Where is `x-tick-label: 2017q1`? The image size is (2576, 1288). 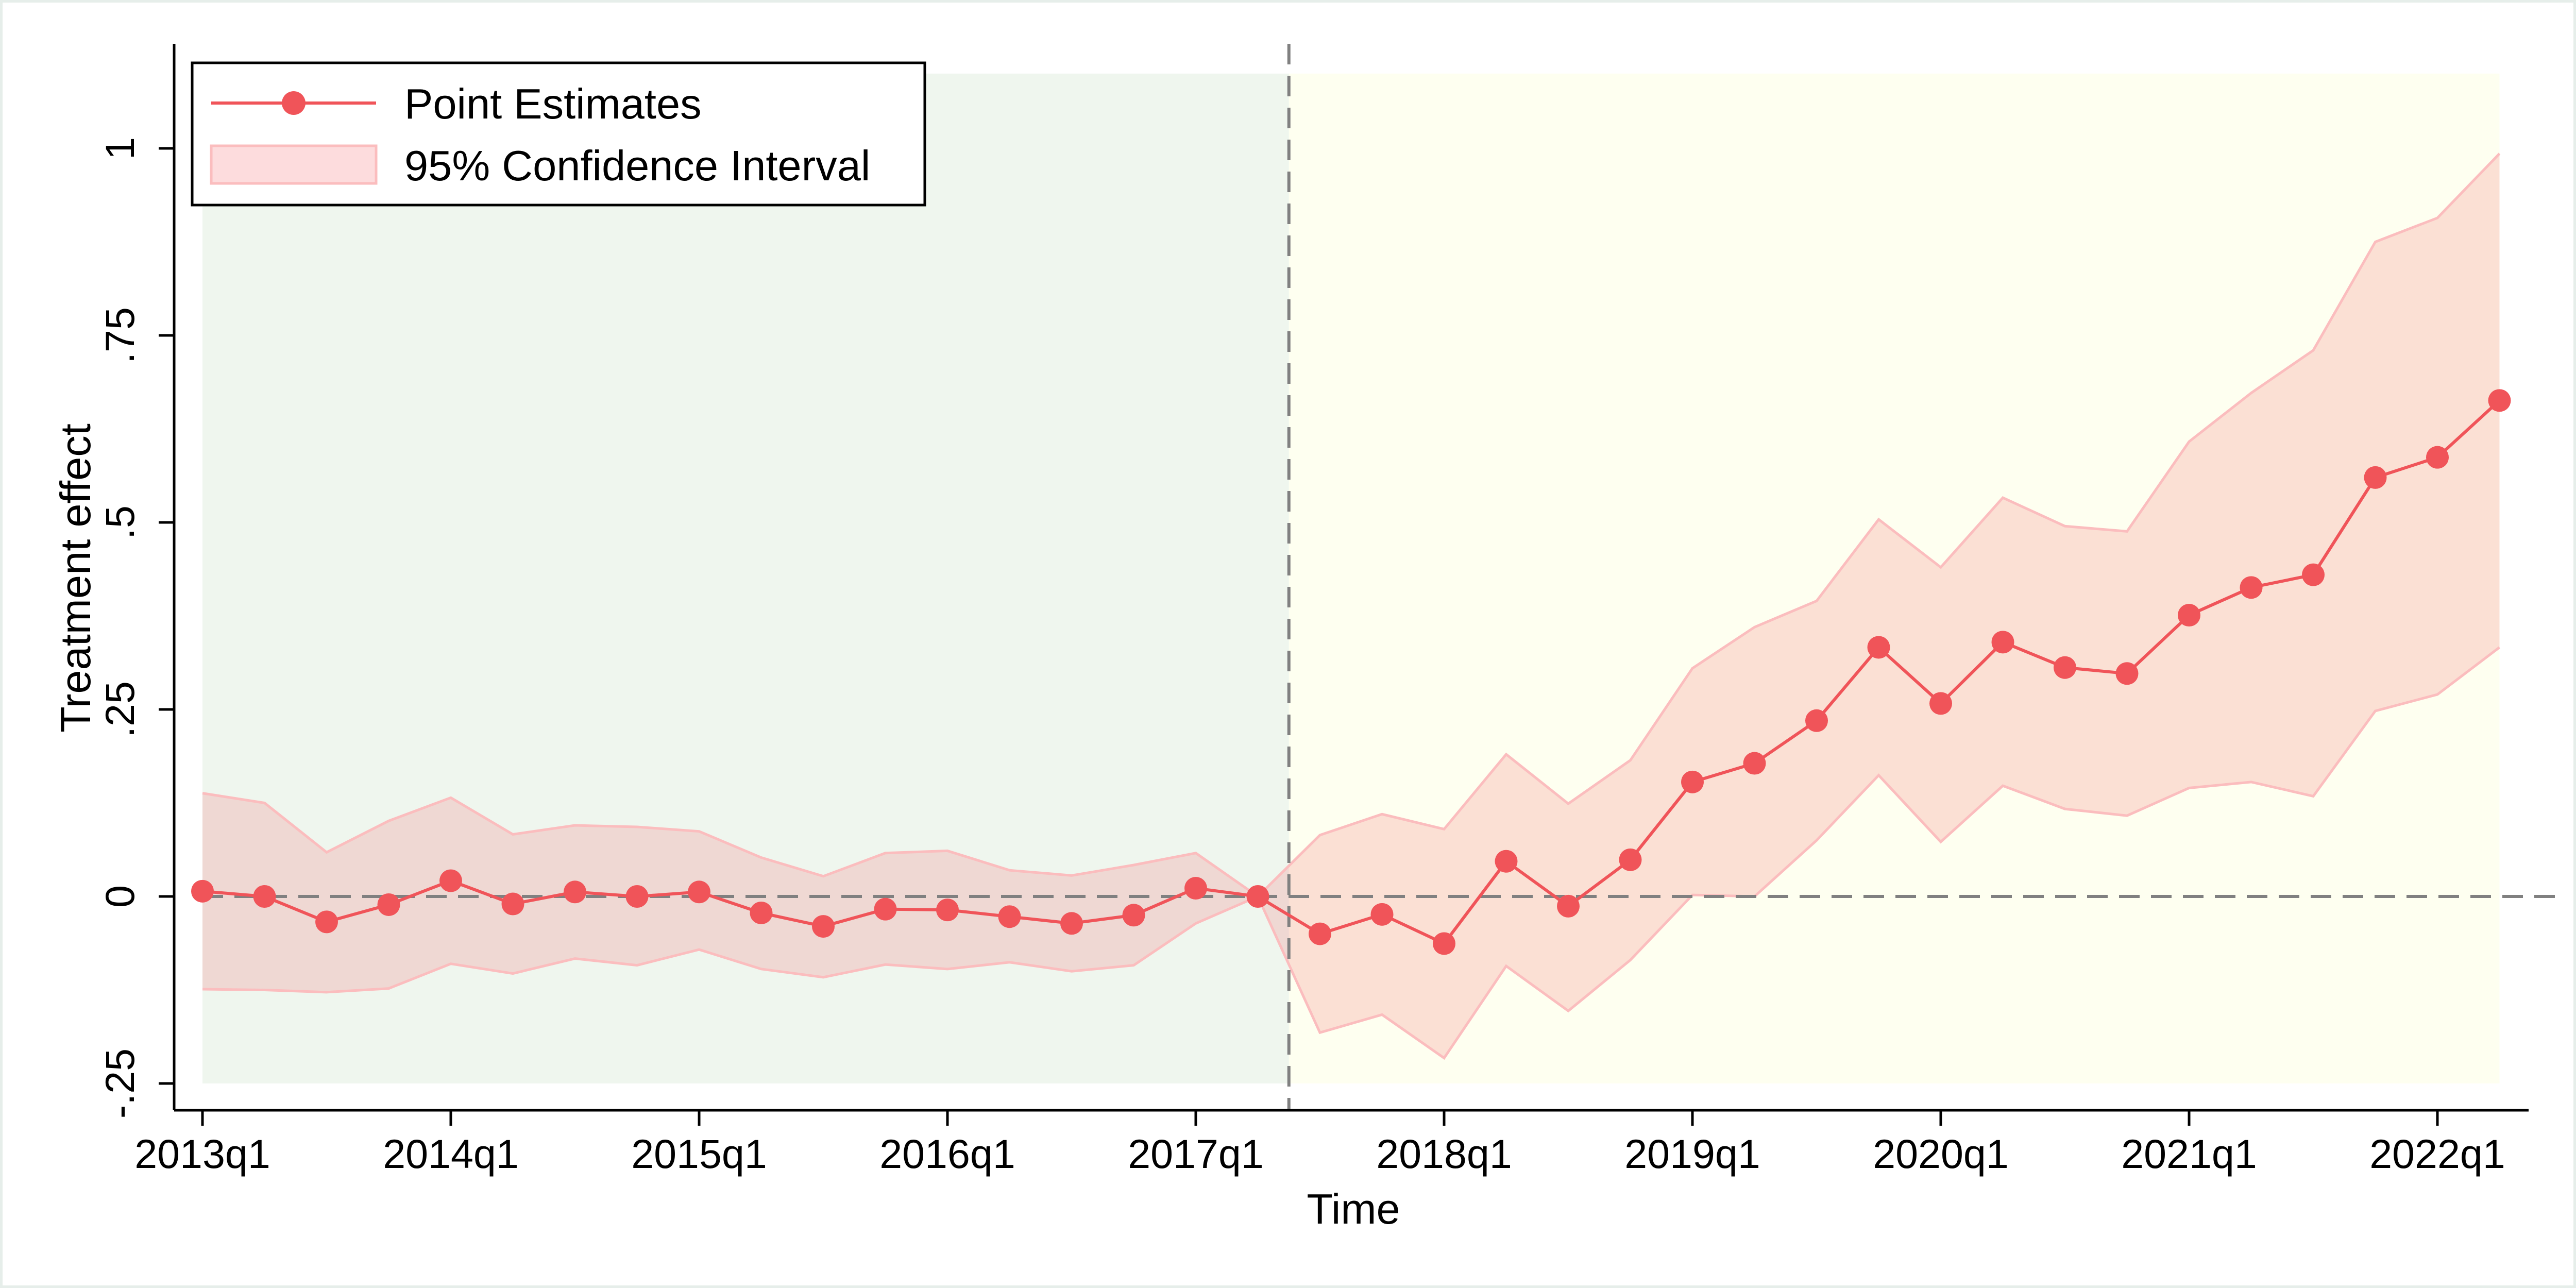 x-tick-label: 2017q1 is located at coordinates (1196, 1154).